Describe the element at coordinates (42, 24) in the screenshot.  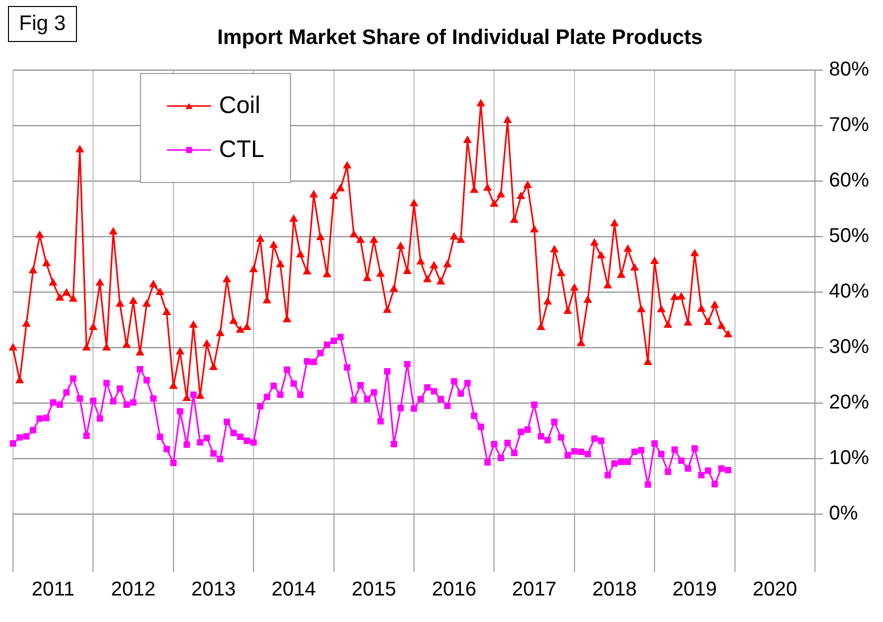
I see `caption: Fig 3` at that location.